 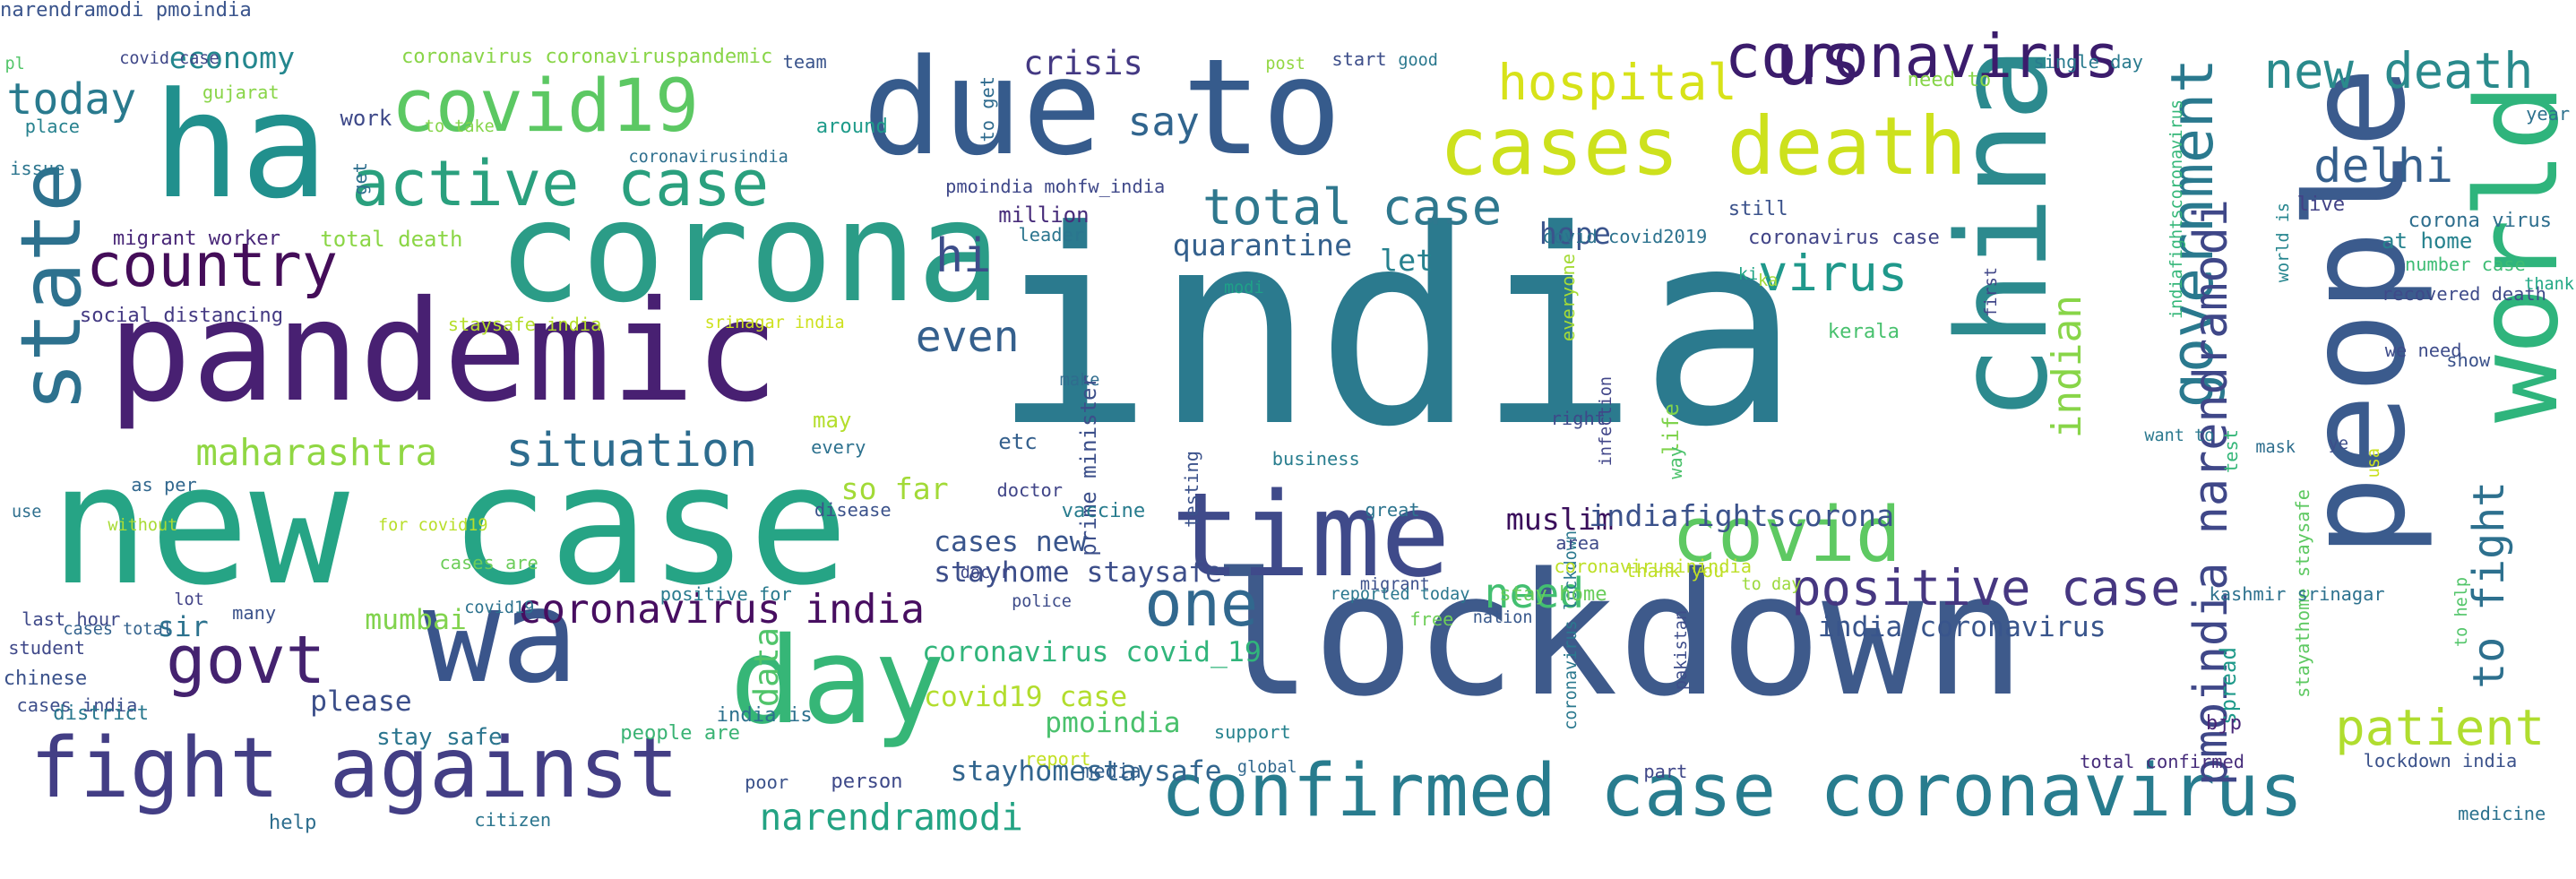 What do you see at coordinates (1618, 635) in the screenshot?
I see `cloud-word: lockdown` at bounding box center [1618, 635].